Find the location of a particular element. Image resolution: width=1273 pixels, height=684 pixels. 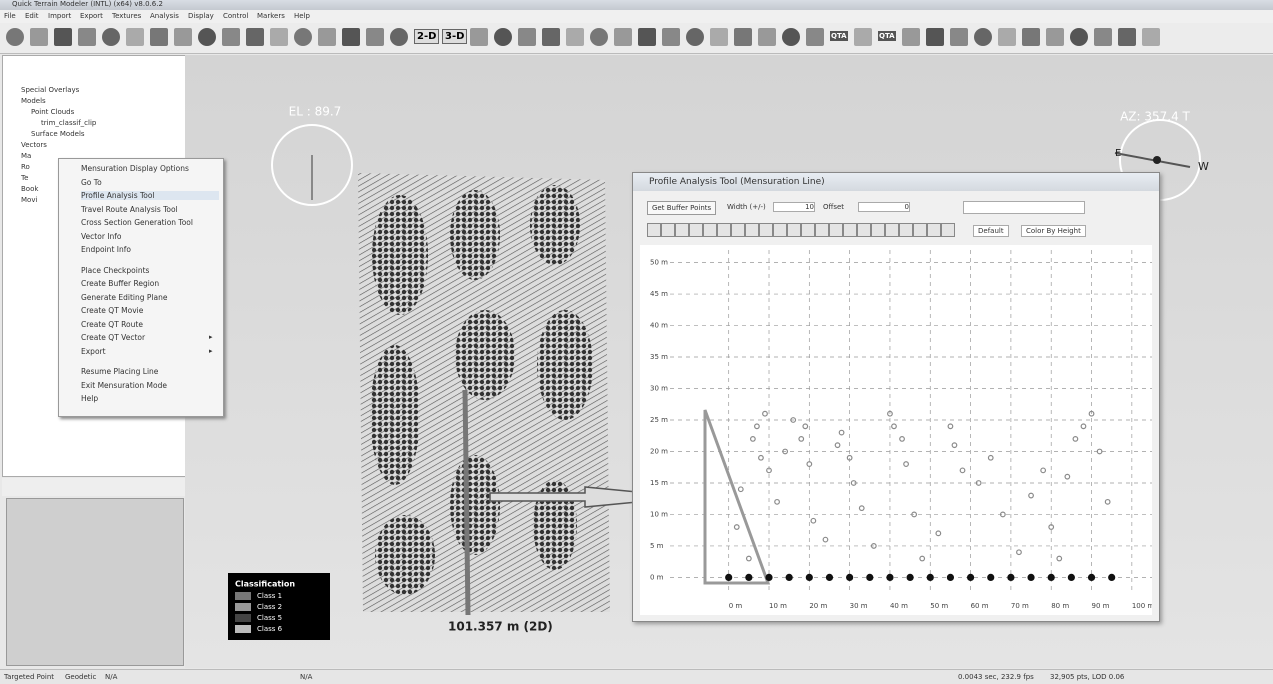

menu-item: Control is located at coordinates (236, 16).